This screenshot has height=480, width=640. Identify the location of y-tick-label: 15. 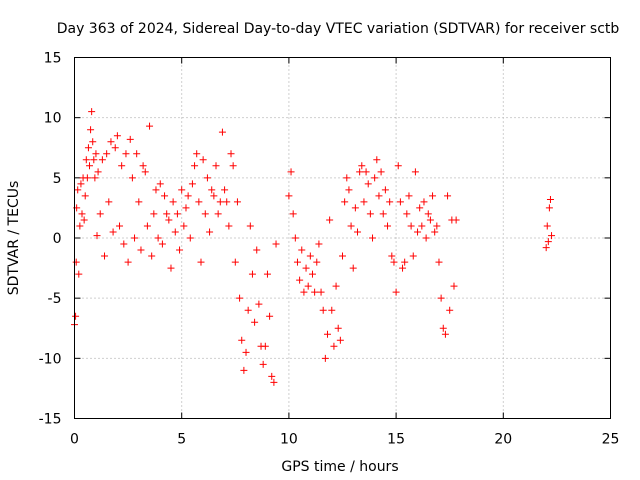
(53, 59).